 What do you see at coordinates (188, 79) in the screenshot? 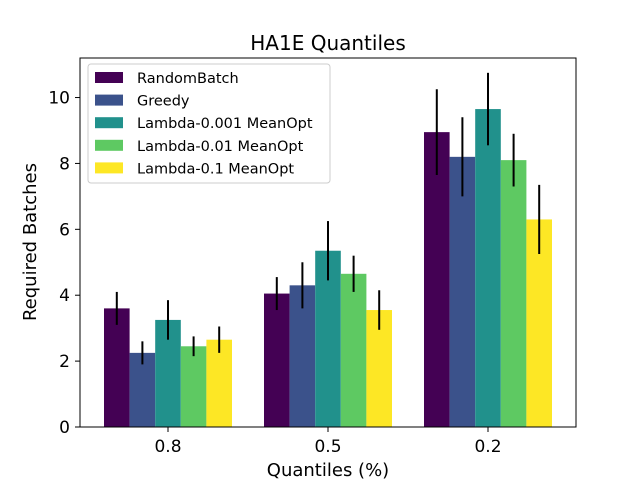
I see `legend-label: RandomBatch` at bounding box center [188, 79].